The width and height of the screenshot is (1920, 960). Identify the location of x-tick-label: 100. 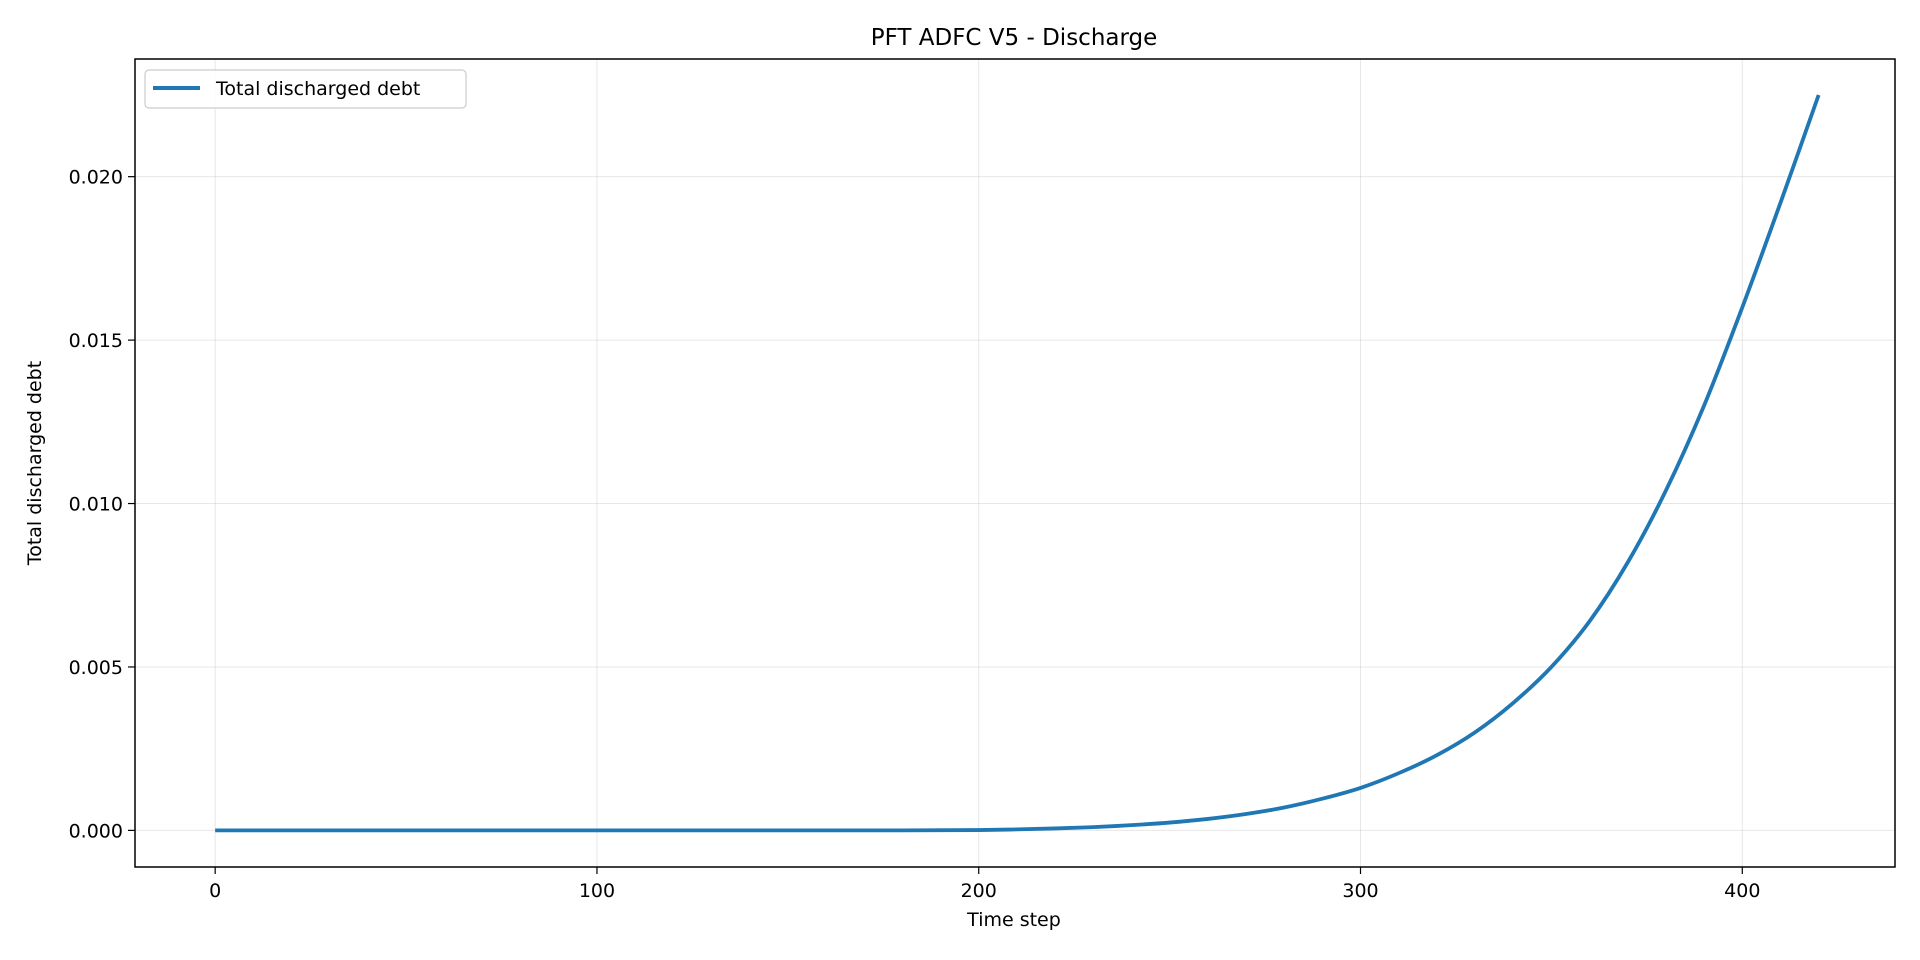
(597, 891).